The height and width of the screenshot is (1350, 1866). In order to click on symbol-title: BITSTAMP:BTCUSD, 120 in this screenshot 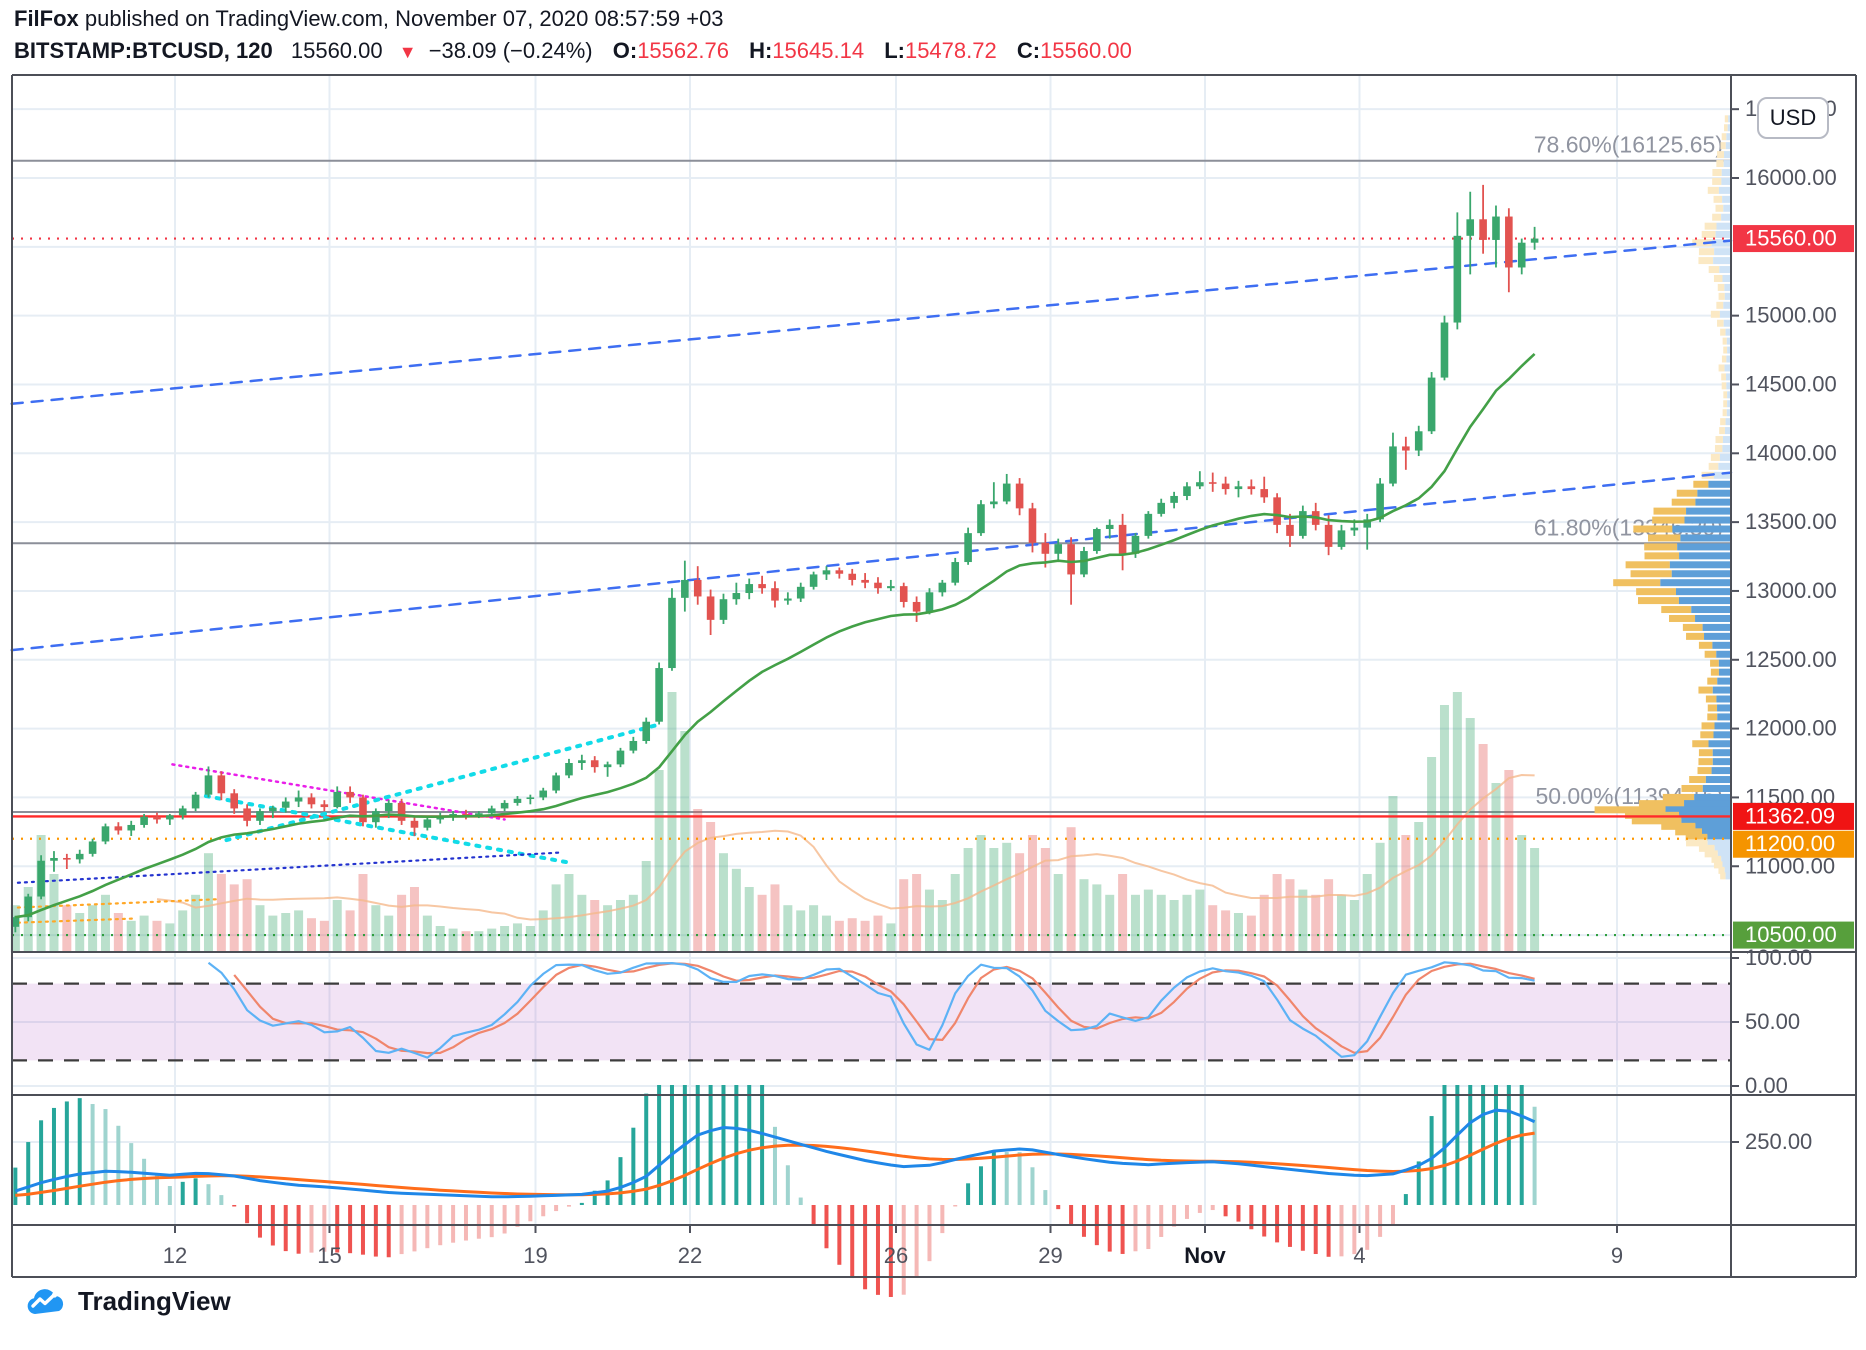, I will do `click(143, 50)`.